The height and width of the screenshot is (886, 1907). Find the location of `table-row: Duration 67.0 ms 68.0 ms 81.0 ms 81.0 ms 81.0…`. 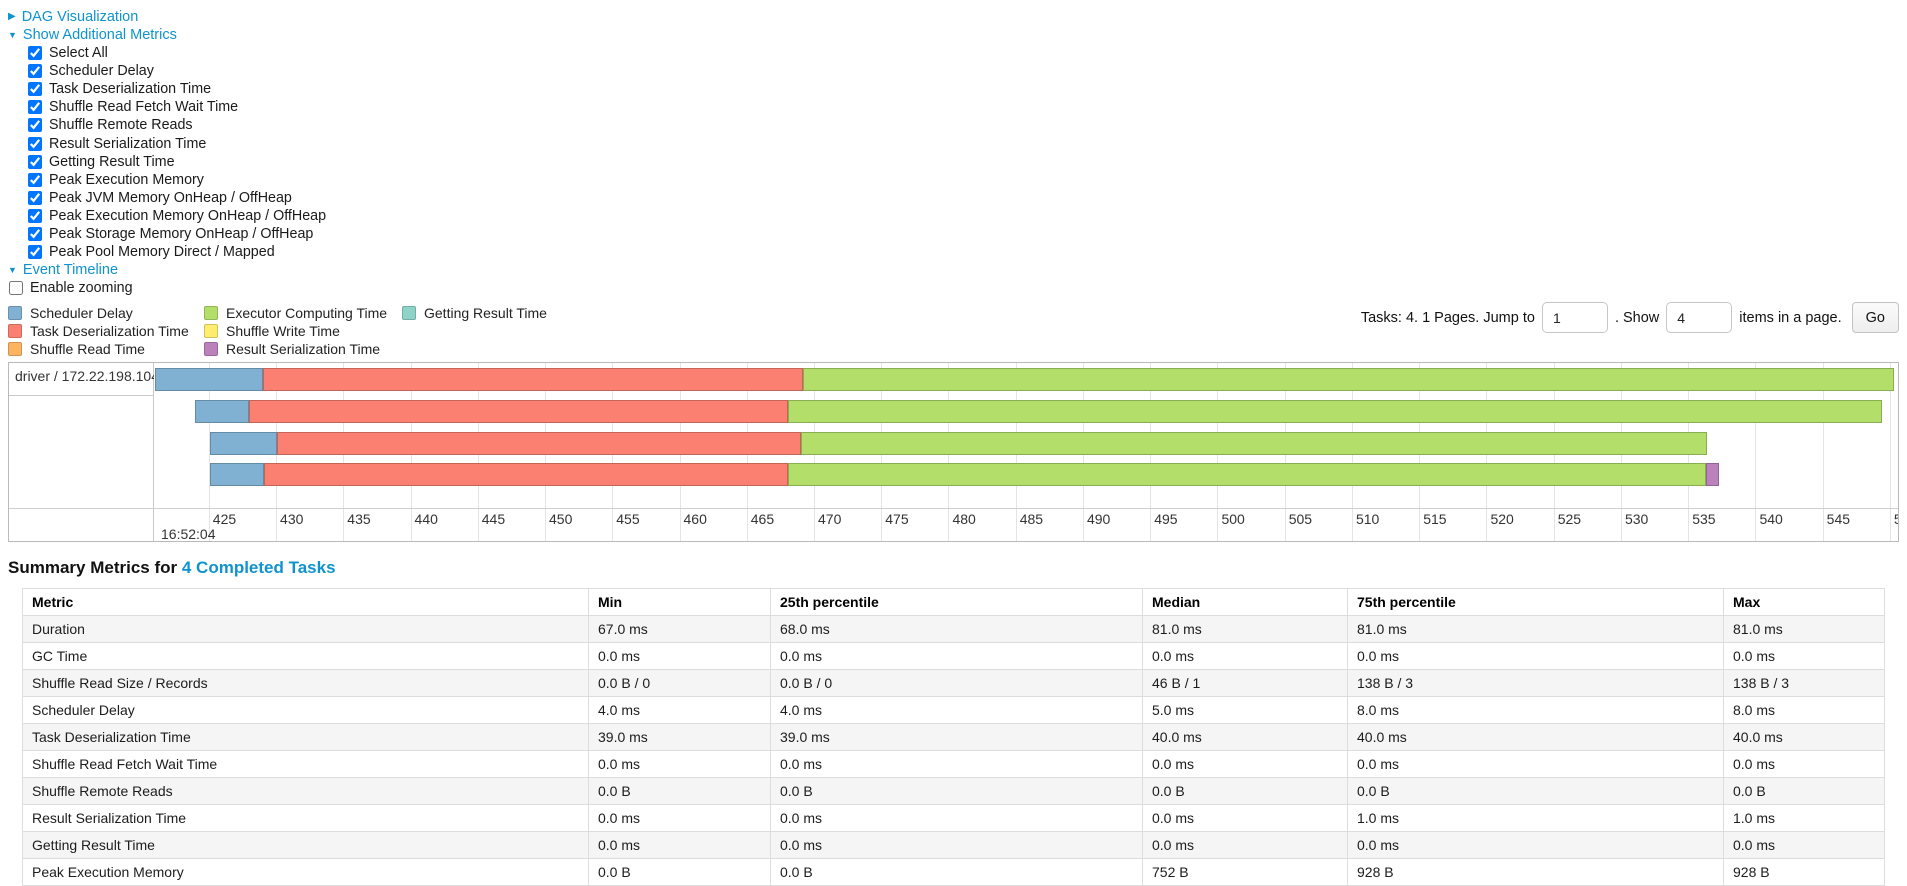

table-row: Duration 67.0 ms 68.0 ms 81.0 ms 81.0 ms 81.0… is located at coordinates (953, 629).